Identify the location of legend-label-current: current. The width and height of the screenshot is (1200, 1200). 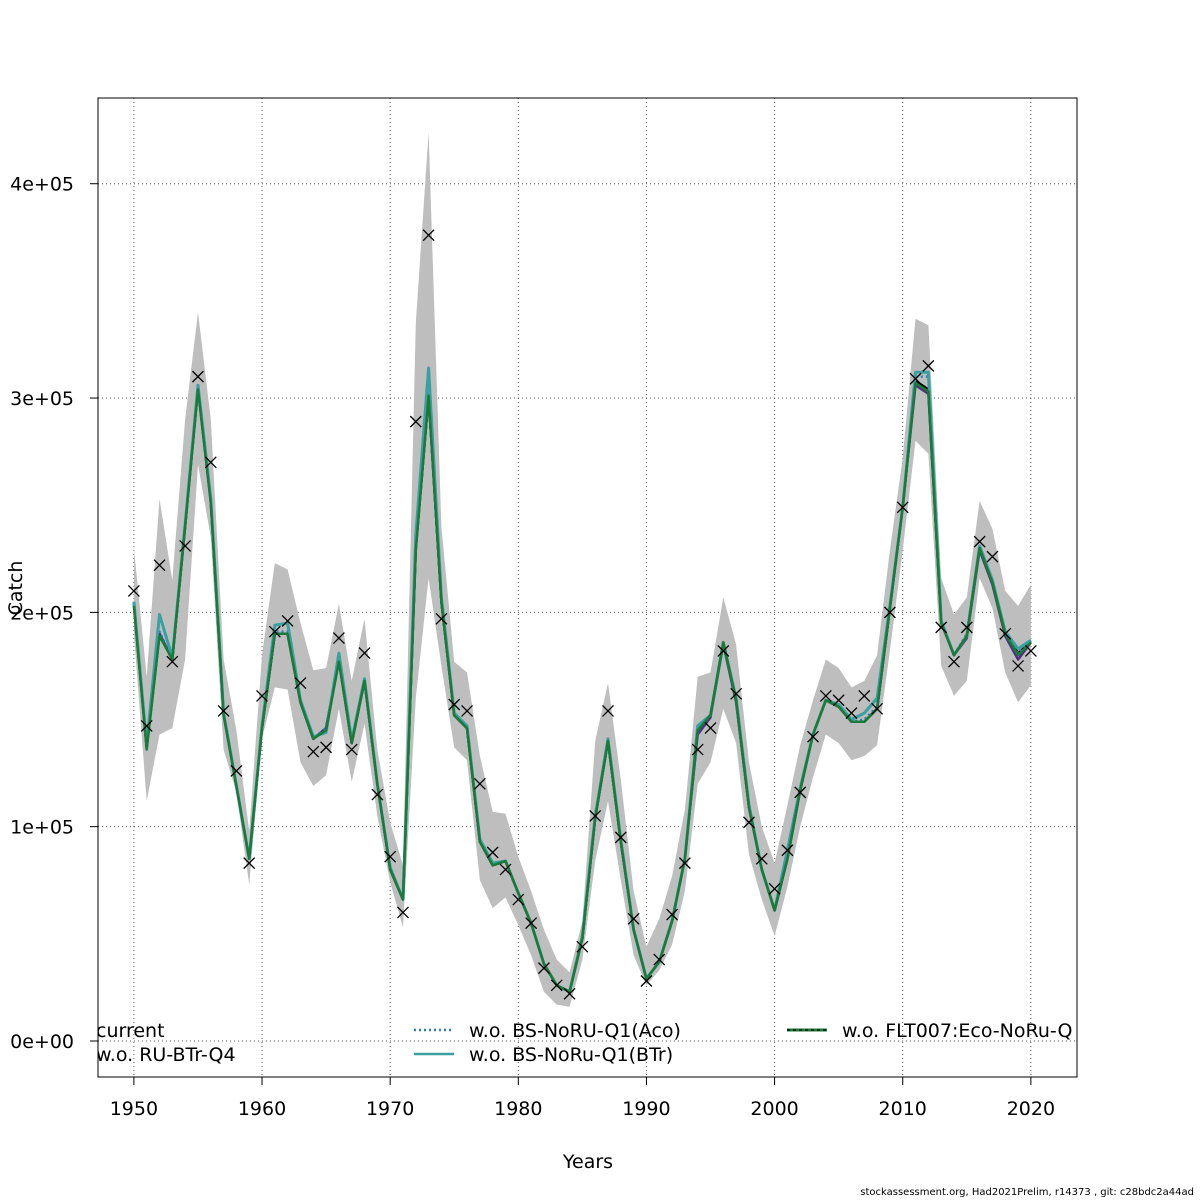
(130, 1031).